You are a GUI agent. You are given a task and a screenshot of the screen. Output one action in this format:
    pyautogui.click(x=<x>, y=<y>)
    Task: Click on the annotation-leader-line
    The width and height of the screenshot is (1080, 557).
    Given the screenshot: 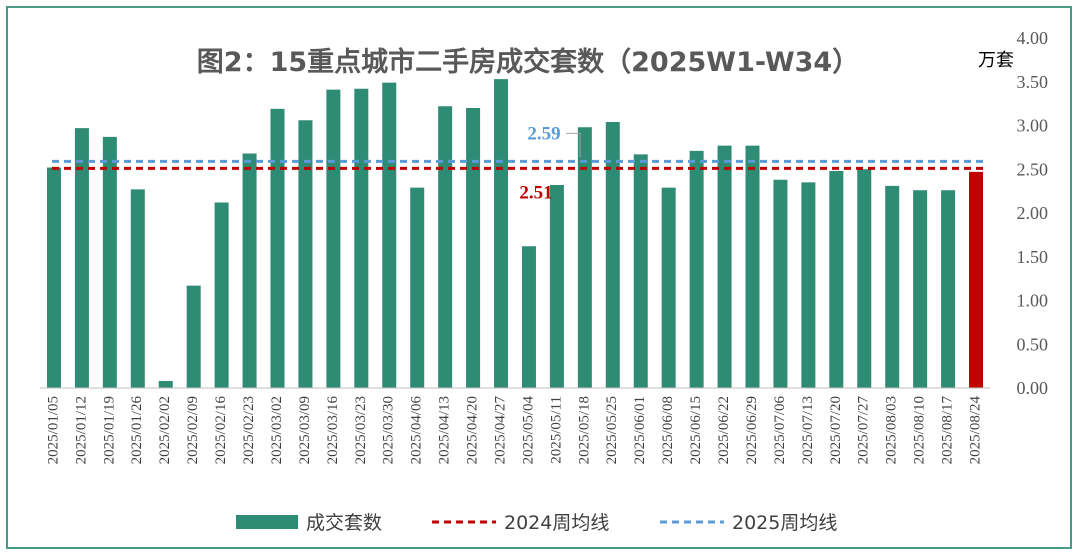 What is the action you would take?
    pyautogui.click(x=573, y=145)
    